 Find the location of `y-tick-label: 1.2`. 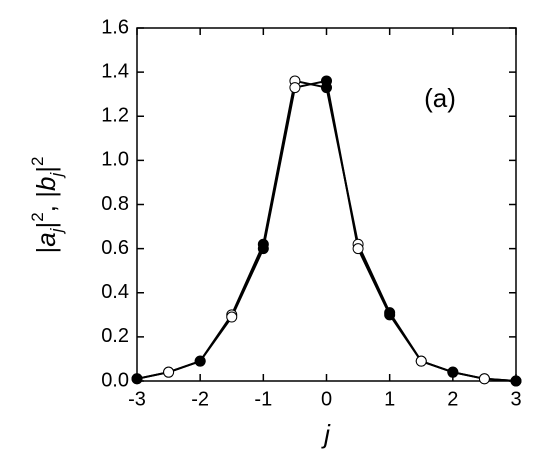

y-tick-label: 1.2 is located at coordinates (115, 116).